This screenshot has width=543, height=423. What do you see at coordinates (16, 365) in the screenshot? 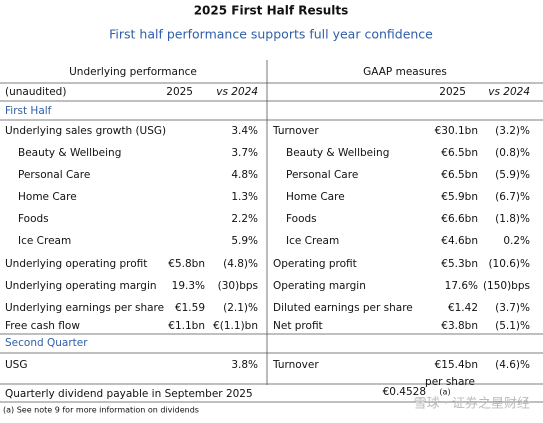
I see `row-label: USG` at bounding box center [16, 365].